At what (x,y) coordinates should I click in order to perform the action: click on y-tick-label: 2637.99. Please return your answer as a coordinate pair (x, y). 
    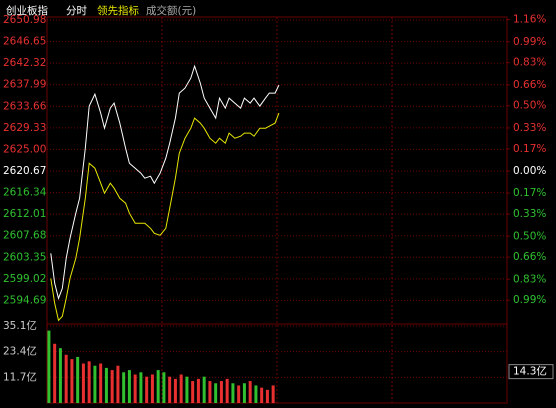
    Looking at the image, I should click on (24, 85).